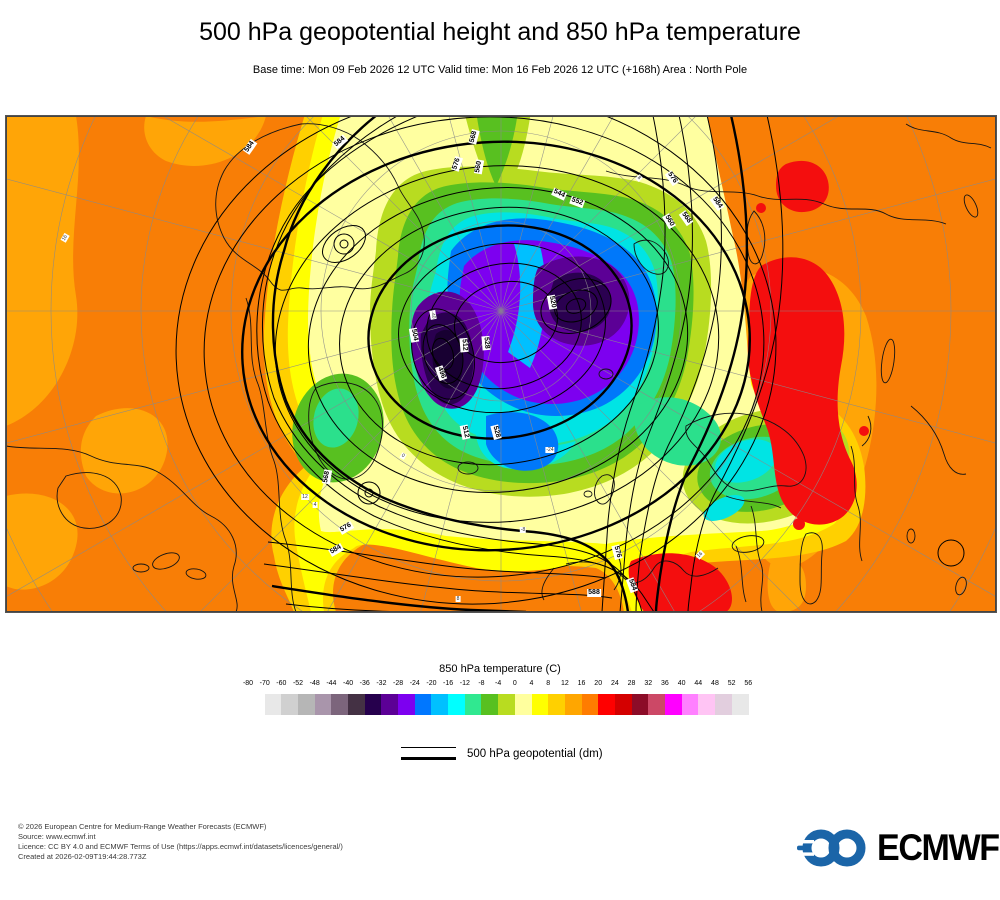  What do you see at coordinates (428, 758) in the screenshot?
I see `geopotential-line-thick` at bounding box center [428, 758].